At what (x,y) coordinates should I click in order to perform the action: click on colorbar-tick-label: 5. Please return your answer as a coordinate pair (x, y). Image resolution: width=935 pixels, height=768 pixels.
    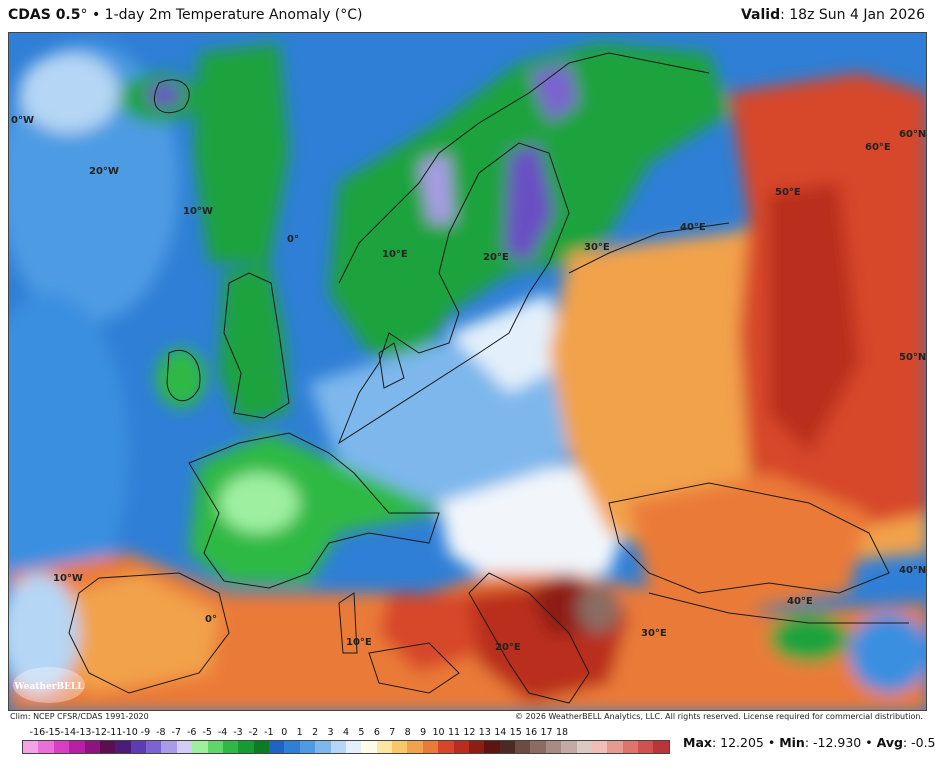
    Looking at the image, I should click on (361, 732).